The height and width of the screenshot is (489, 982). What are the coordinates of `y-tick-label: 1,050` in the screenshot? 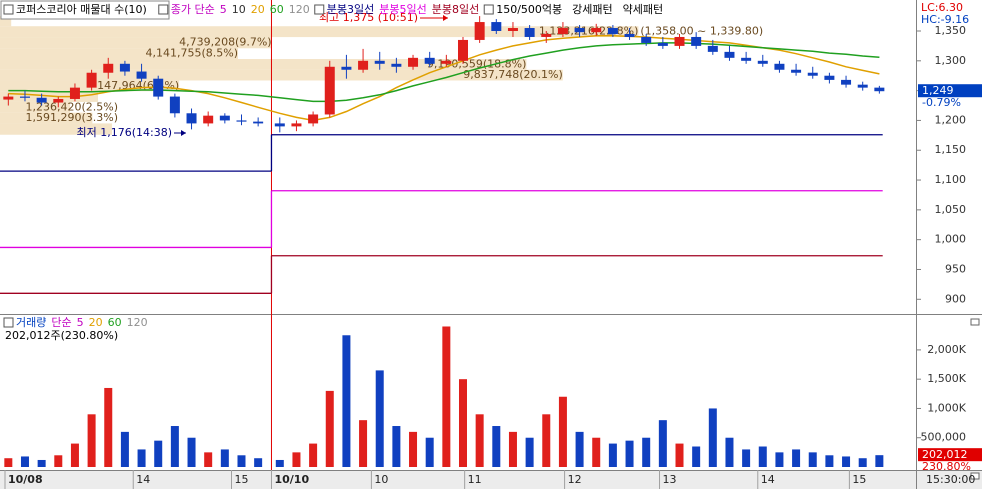 It's located at (951, 209).